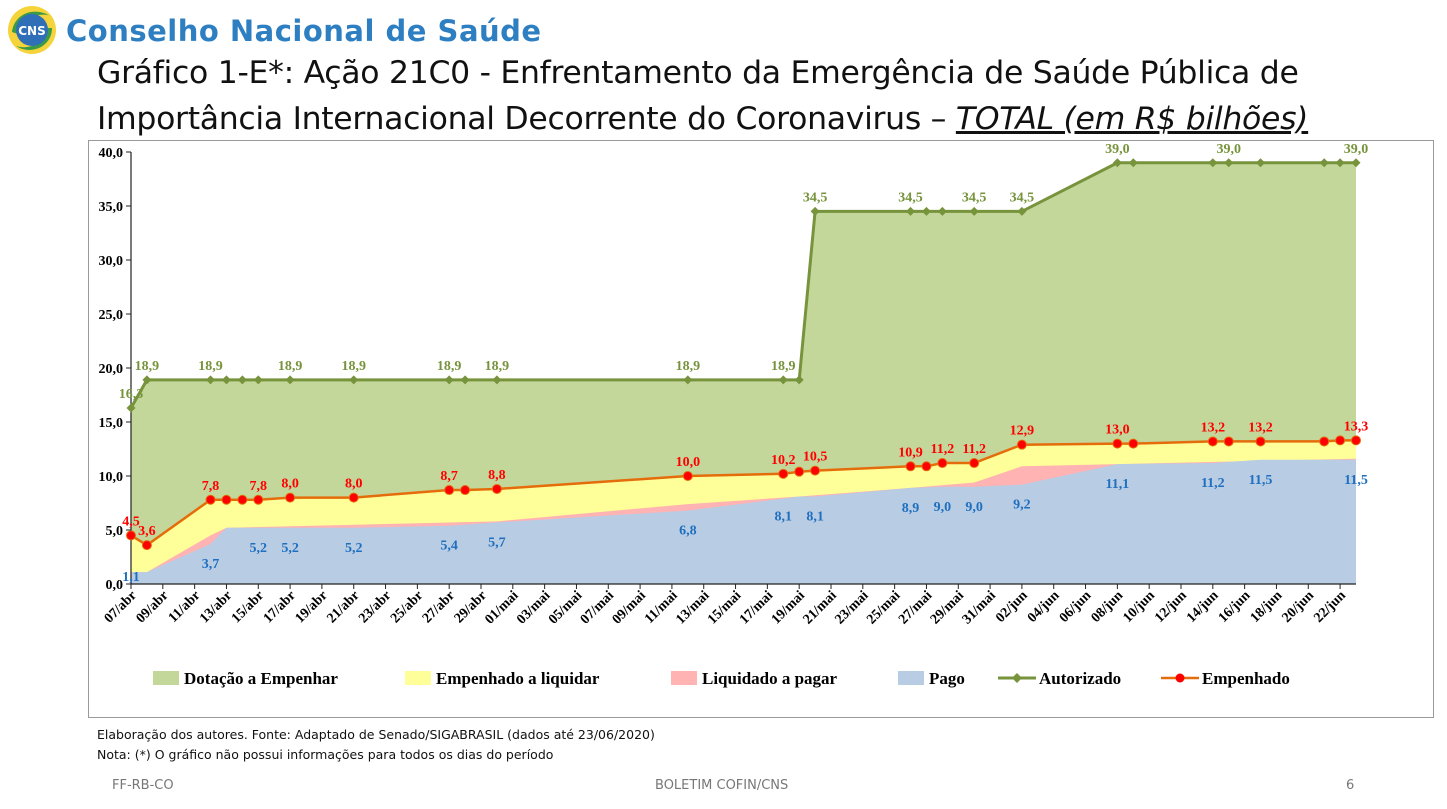  I want to click on x-tick-label: 07/mai, so click(597, 607).